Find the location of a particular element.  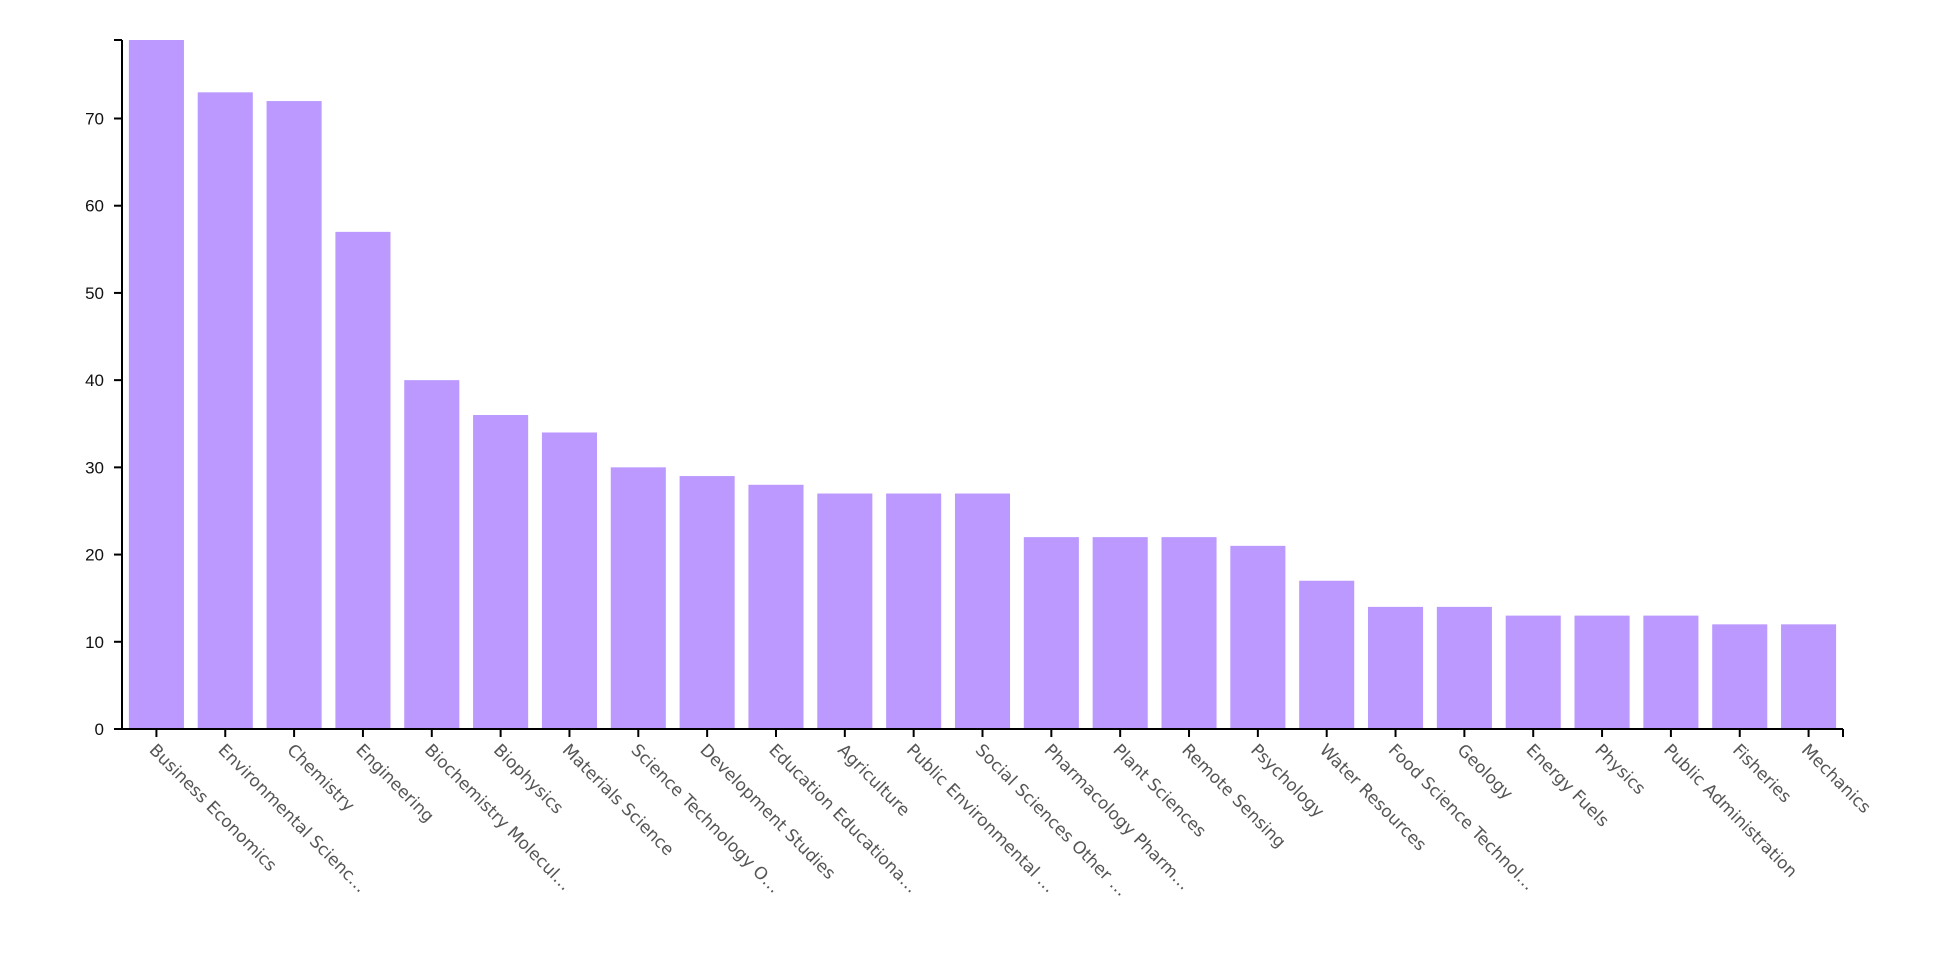

x-tick-label-19: Geology is located at coordinates (1485, 772).